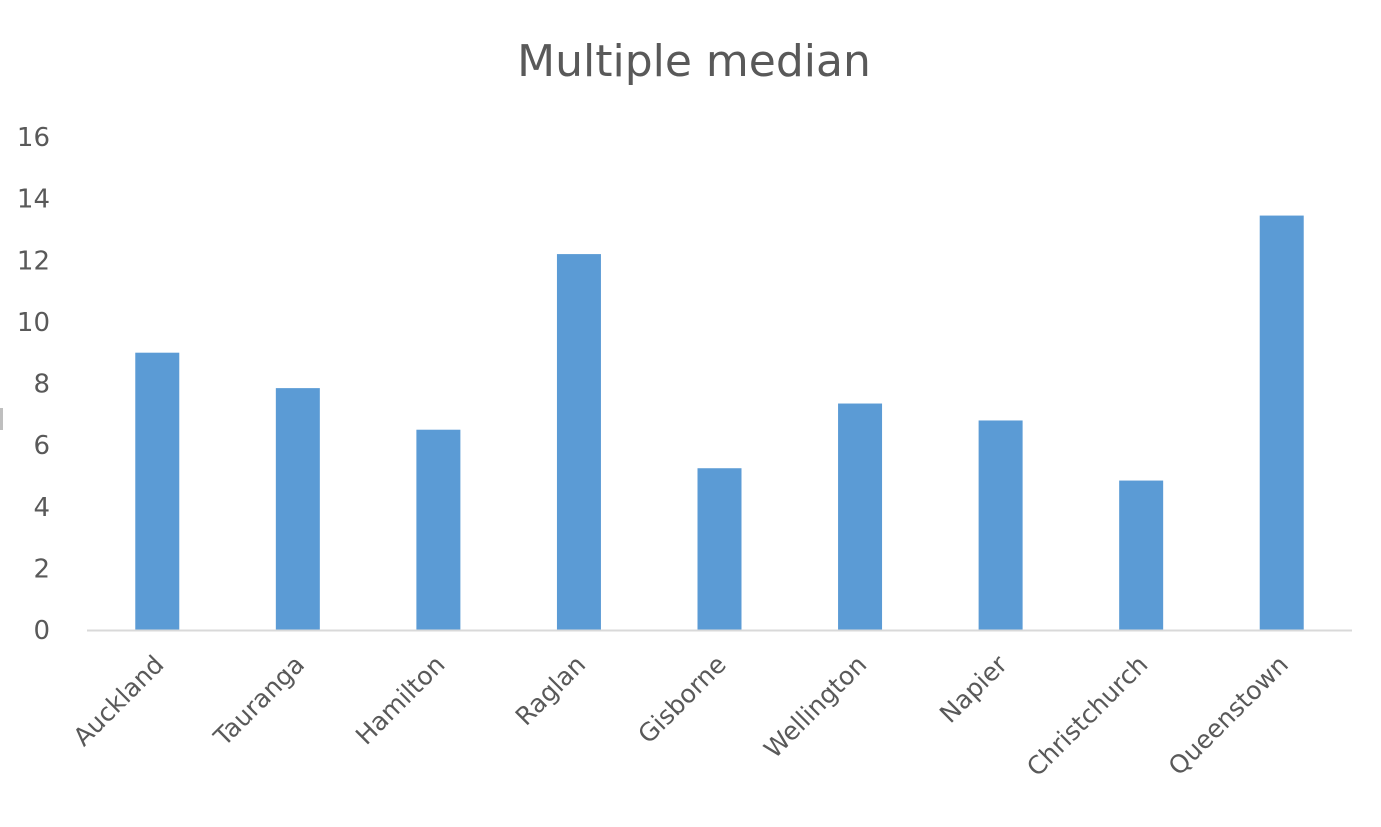 Image resolution: width=1381 pixels, height=827 pixels. Describe the element at coordinates (681, 699) in the screenshot. I see `x-category-label: Gisborne` at that location.